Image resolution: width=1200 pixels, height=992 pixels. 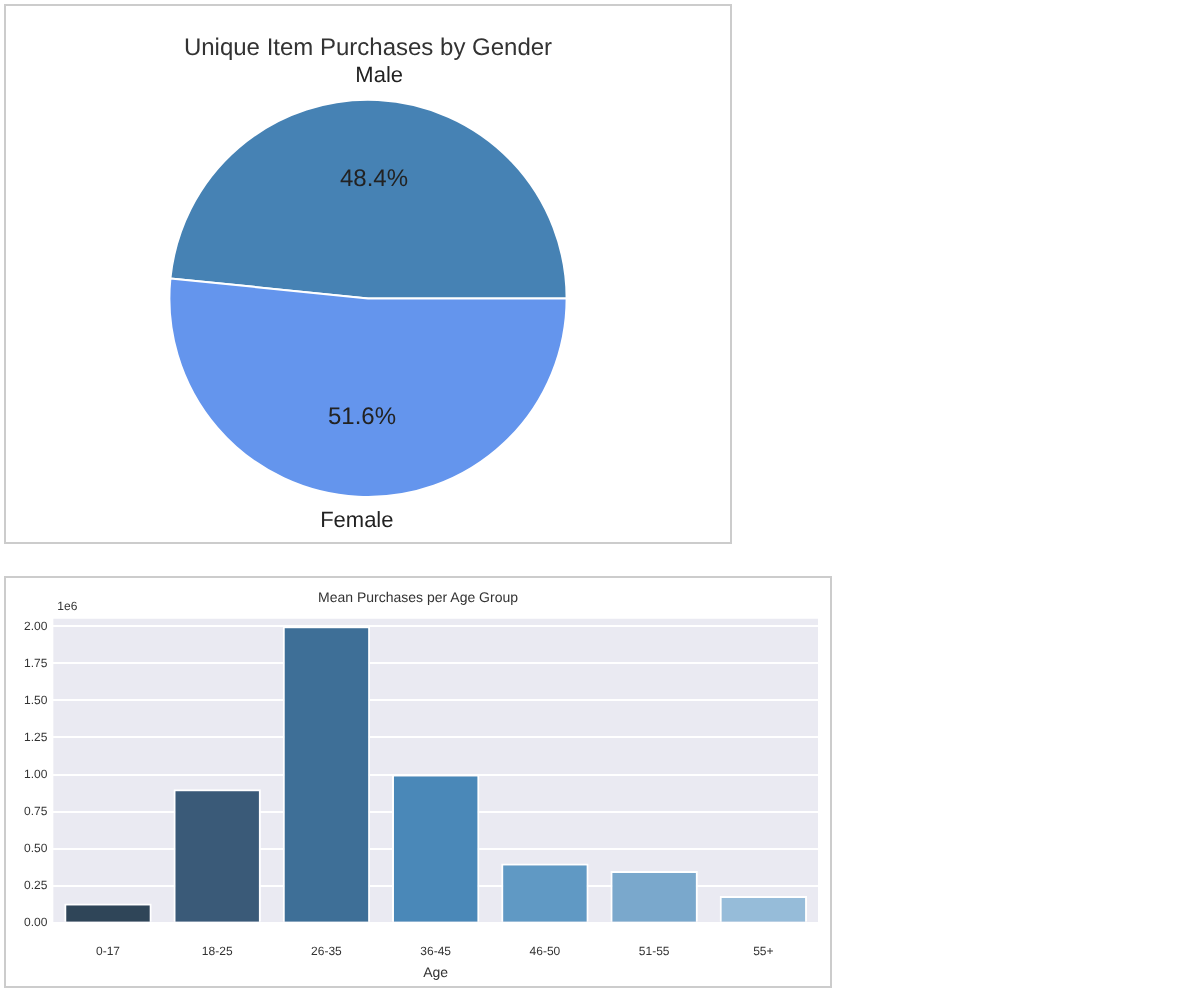 I want to click on slice-label: Male, so click(x=379, y=76).